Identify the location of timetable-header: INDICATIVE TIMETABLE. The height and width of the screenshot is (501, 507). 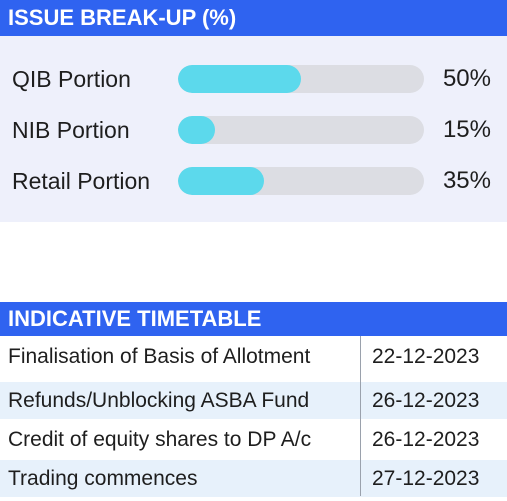
(253, 319).